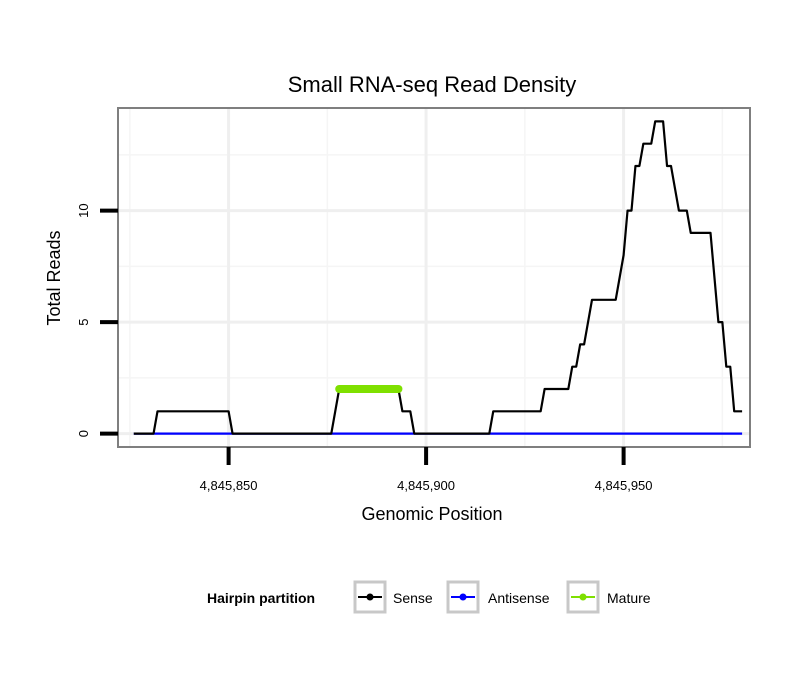  What do you see at coordinates (83, 321) in the screenshot?
I see `y-tick-label: 5` at bounding box center [83, 321].